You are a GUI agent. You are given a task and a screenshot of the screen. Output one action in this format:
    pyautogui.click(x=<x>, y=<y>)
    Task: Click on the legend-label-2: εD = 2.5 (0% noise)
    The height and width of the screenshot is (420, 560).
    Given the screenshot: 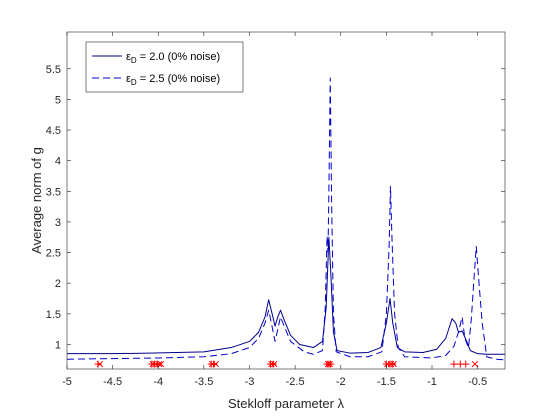 What is the action you would take?
    pyautogui.click(x=173, y=80)
    